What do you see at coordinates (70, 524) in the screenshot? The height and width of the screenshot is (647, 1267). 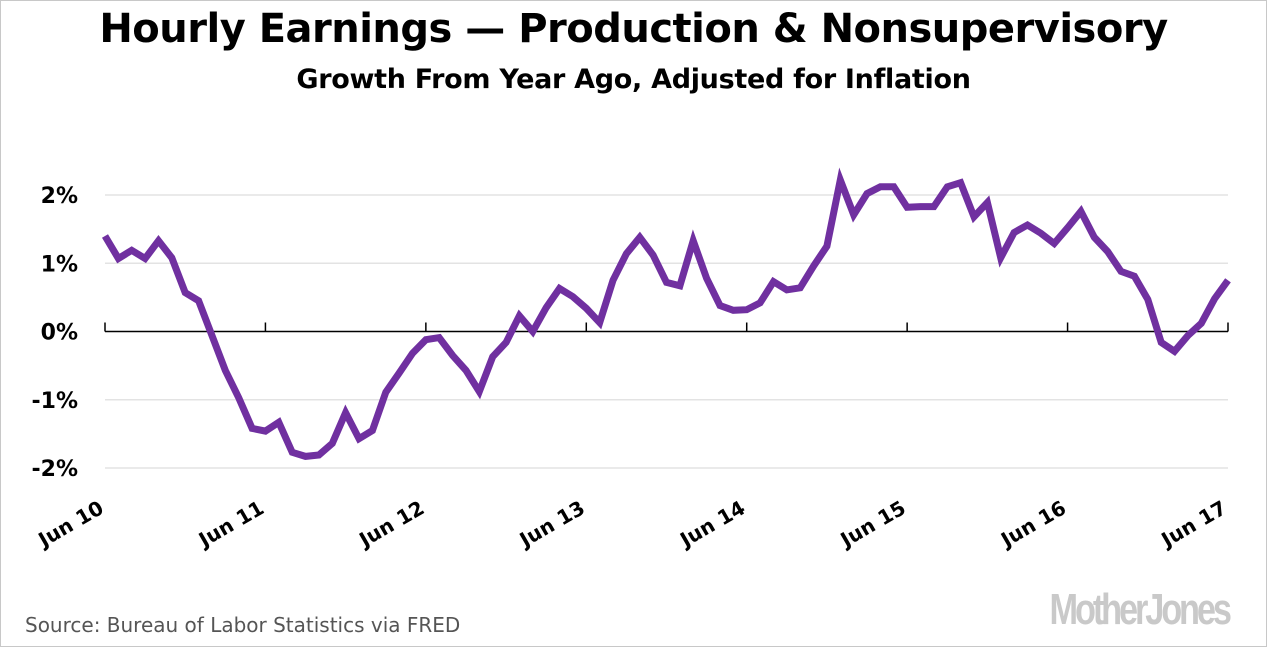 I see `x-tick-label: Jun 10` at bounding box center [70, 524].